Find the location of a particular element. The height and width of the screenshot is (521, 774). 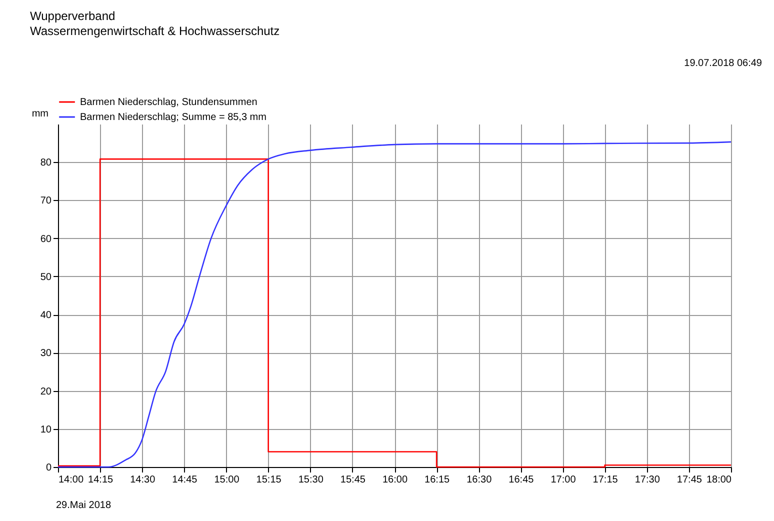

x-tick-label: 14:30 is located at coordinates (143, 480).